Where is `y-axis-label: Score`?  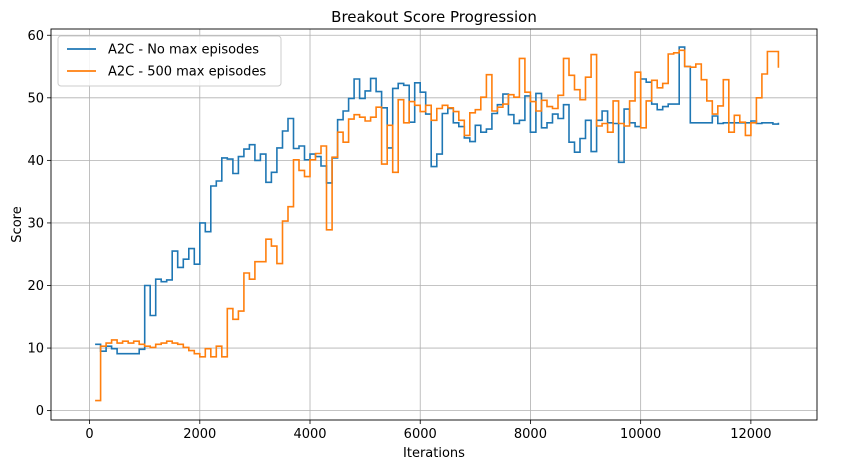 y-axis-label: Score is located at coordinates (17, 224).